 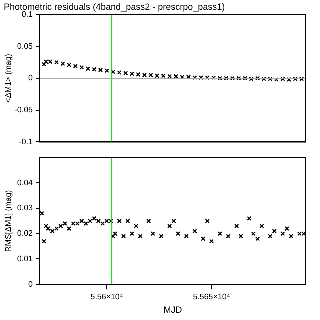 I want to click on y-tick-label: 0.03, so click(x=25, y=208).